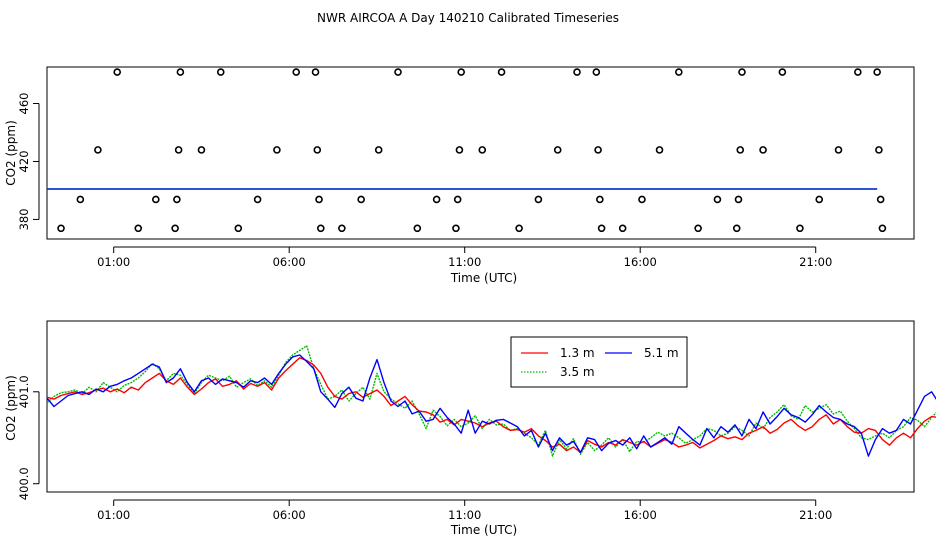  I want to click on legend-box, so click(599, 362).